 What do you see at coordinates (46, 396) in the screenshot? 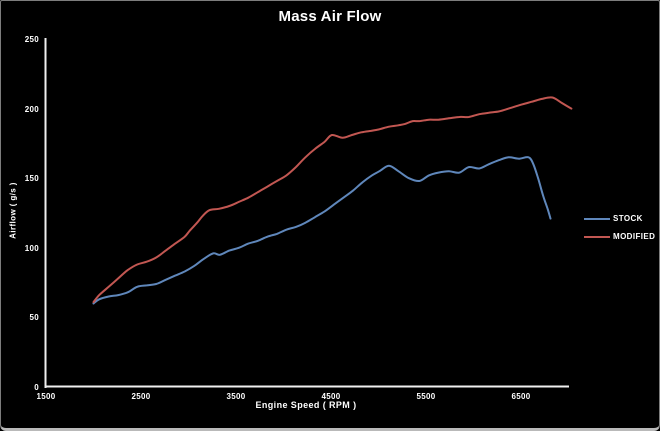
I see `x-tick-1500: 1500` at bounding box center [46, 396].